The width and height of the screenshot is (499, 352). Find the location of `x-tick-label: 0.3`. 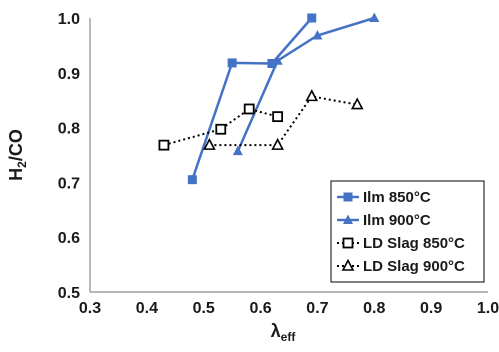

x-tick-label: 0.3 is located at coordinates (90, 308).